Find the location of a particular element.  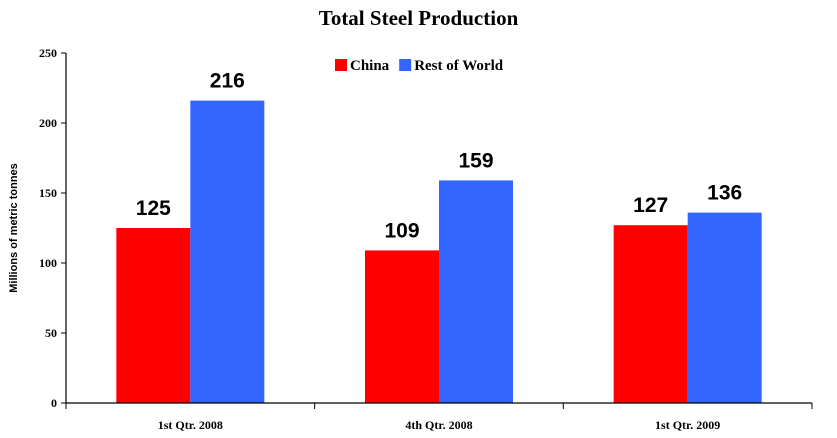

x-tick-label: 1st Qtr. 2009 is located at coordinates (687, 425).